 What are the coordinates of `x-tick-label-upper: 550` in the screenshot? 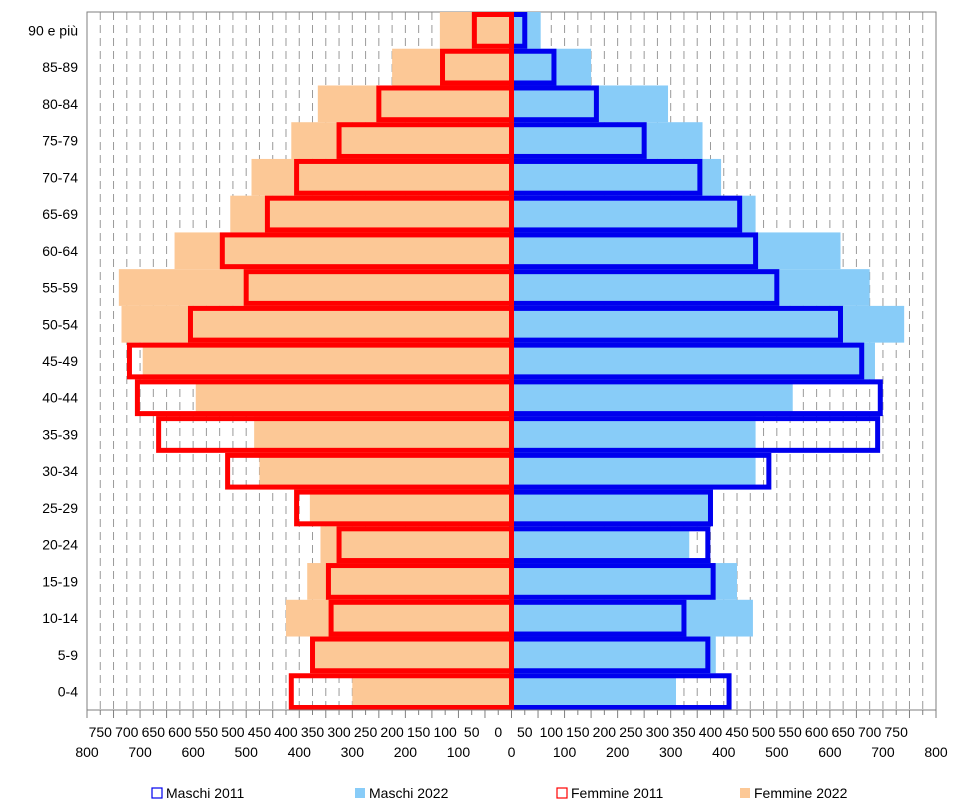 It's located at (790, 732).